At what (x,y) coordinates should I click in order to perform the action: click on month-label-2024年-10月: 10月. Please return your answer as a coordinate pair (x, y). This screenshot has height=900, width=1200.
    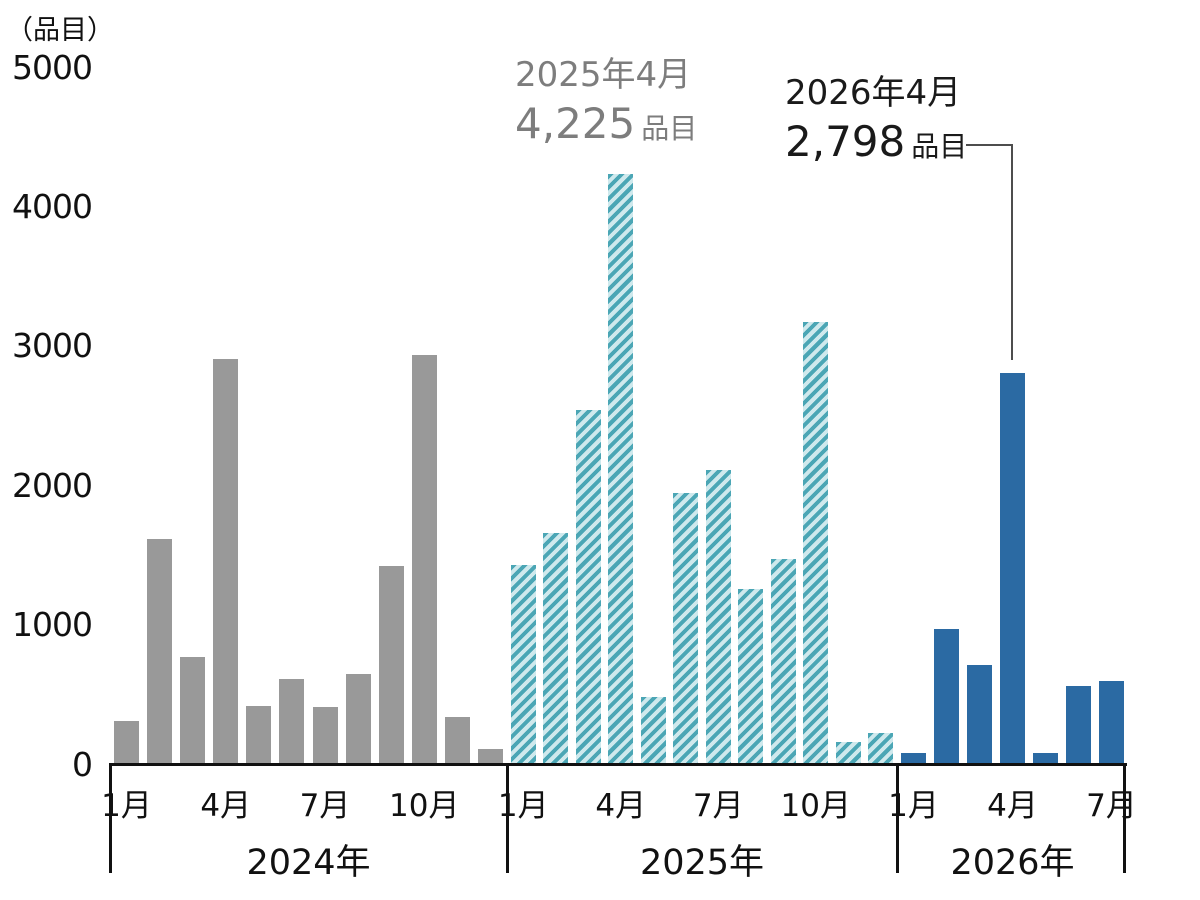
    Looking at the image, I should click on (424, 806).